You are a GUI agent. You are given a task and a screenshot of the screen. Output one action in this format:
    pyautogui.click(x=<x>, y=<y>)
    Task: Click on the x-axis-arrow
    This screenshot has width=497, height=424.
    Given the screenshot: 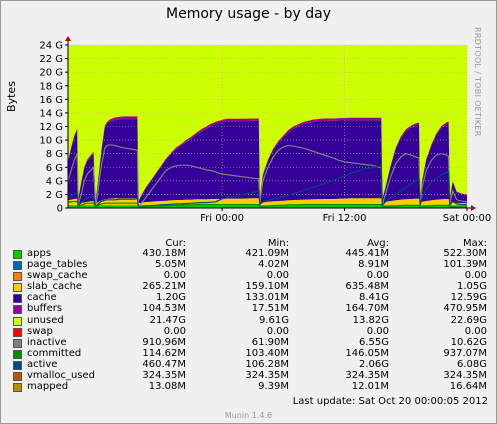 What is the action you would take?
    pyautogui.click(x=473, y=208)
    